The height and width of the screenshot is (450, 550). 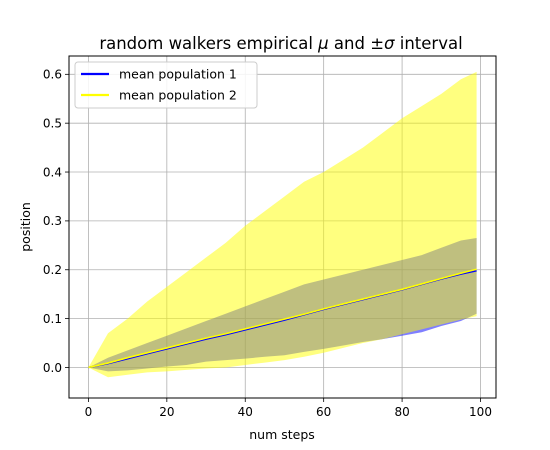 I want to click on y-tick-label-0: 0.0, so click(x=52, y=368).